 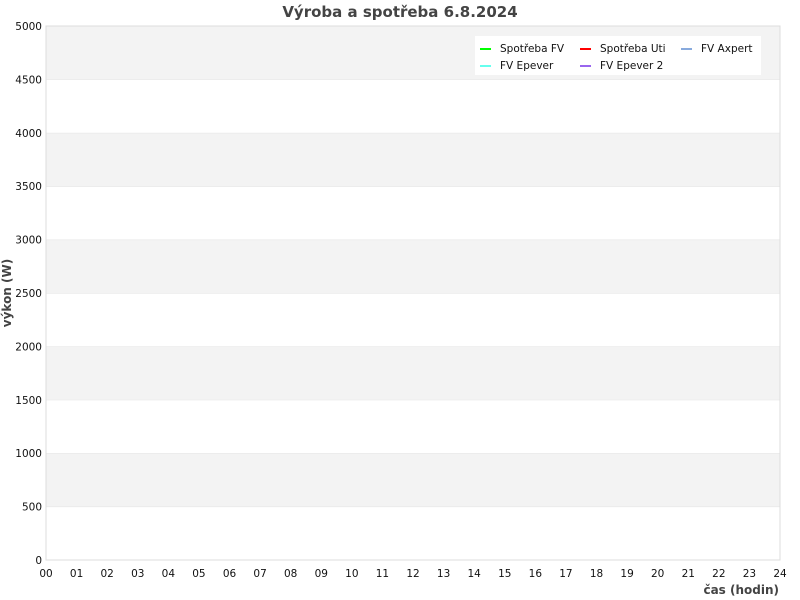 I want to click on y-tick-label: 4000, so click(x=28, y=134).